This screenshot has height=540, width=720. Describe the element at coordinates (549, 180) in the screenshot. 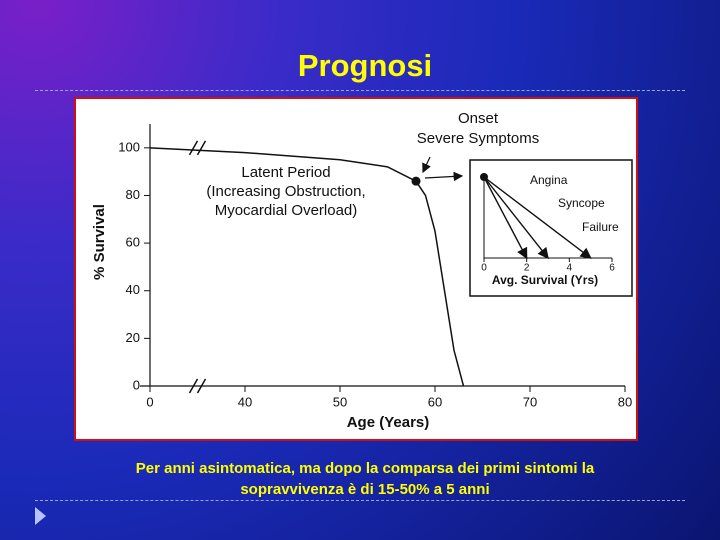

I see `inset-line-label: Angina` at that location.